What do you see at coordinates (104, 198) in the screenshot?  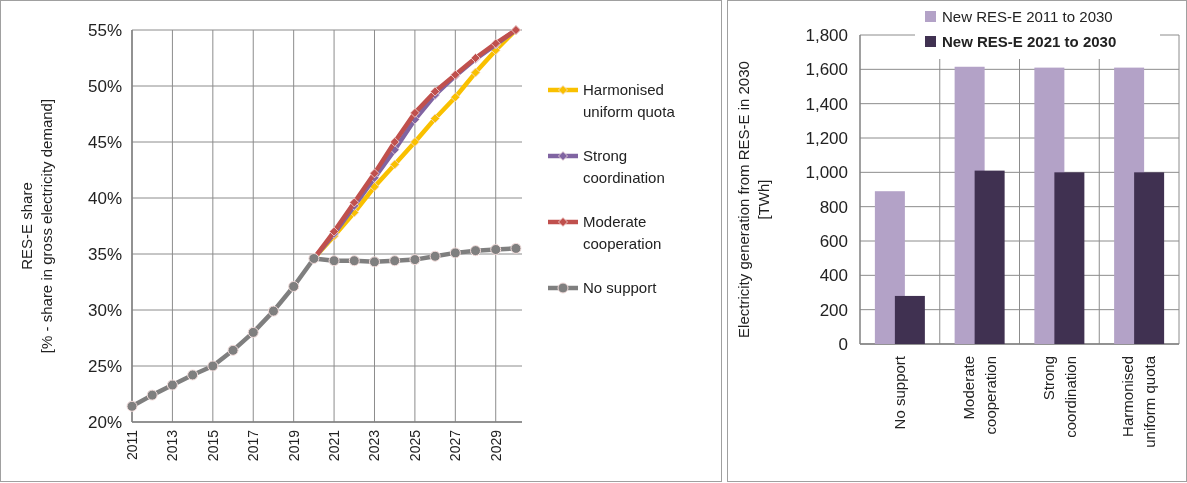 I see `y-tick-label: 40%` at bounding box center [104, 198].